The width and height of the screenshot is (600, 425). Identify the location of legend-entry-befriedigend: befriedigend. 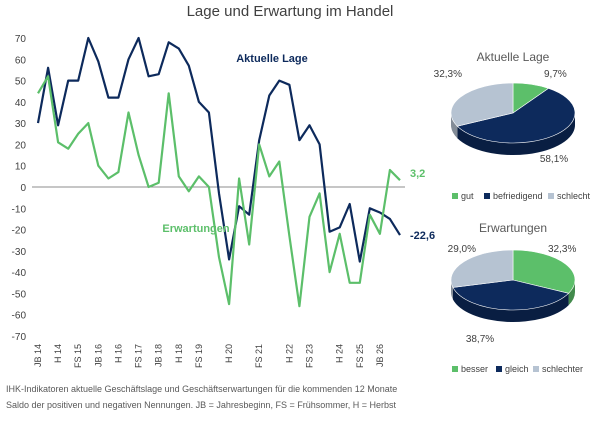
(518, 196).